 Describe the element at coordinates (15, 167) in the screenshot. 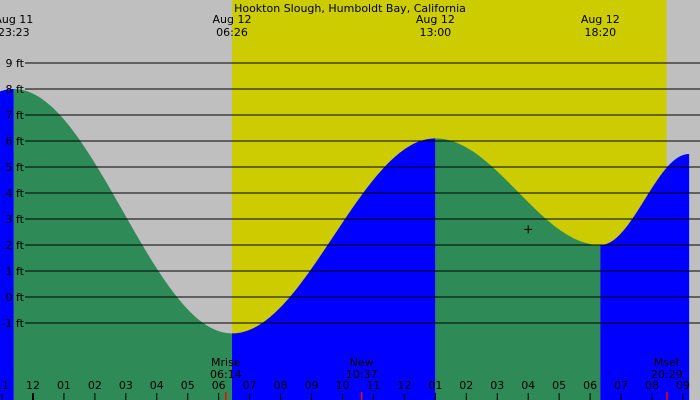

I see `y-tick-label: 5 ft` at that location.